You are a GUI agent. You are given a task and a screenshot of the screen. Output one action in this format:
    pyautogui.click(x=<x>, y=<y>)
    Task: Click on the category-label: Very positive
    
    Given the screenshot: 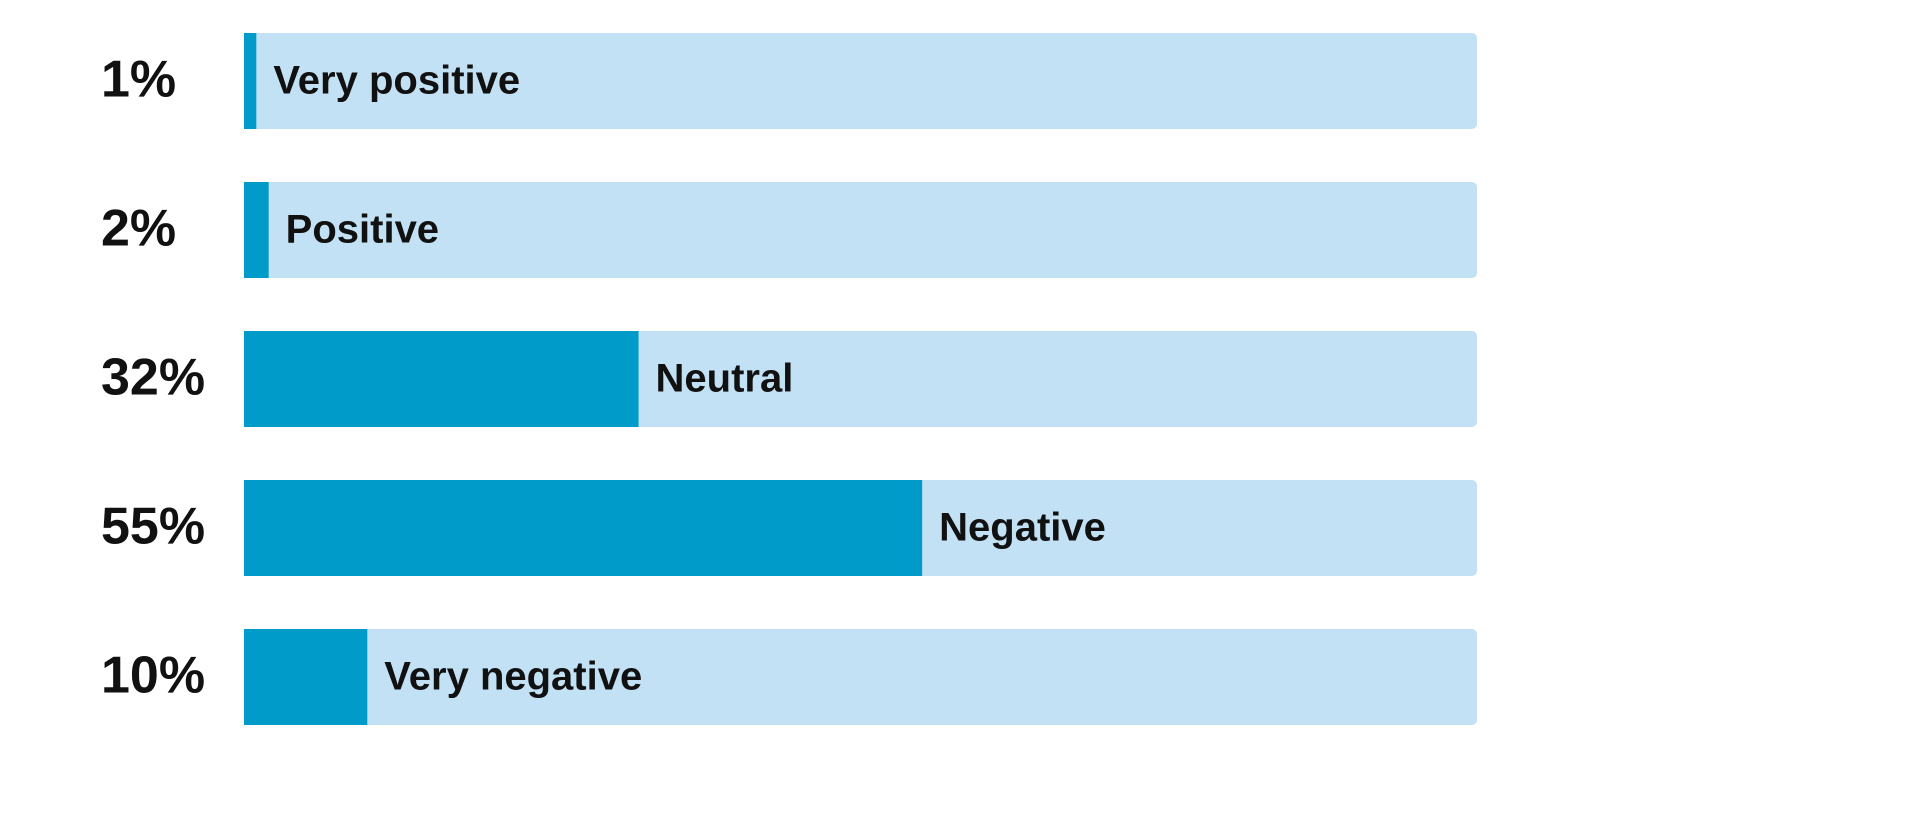 What is the action you would take?
    pyautogui.click(x=396, y=81)
    